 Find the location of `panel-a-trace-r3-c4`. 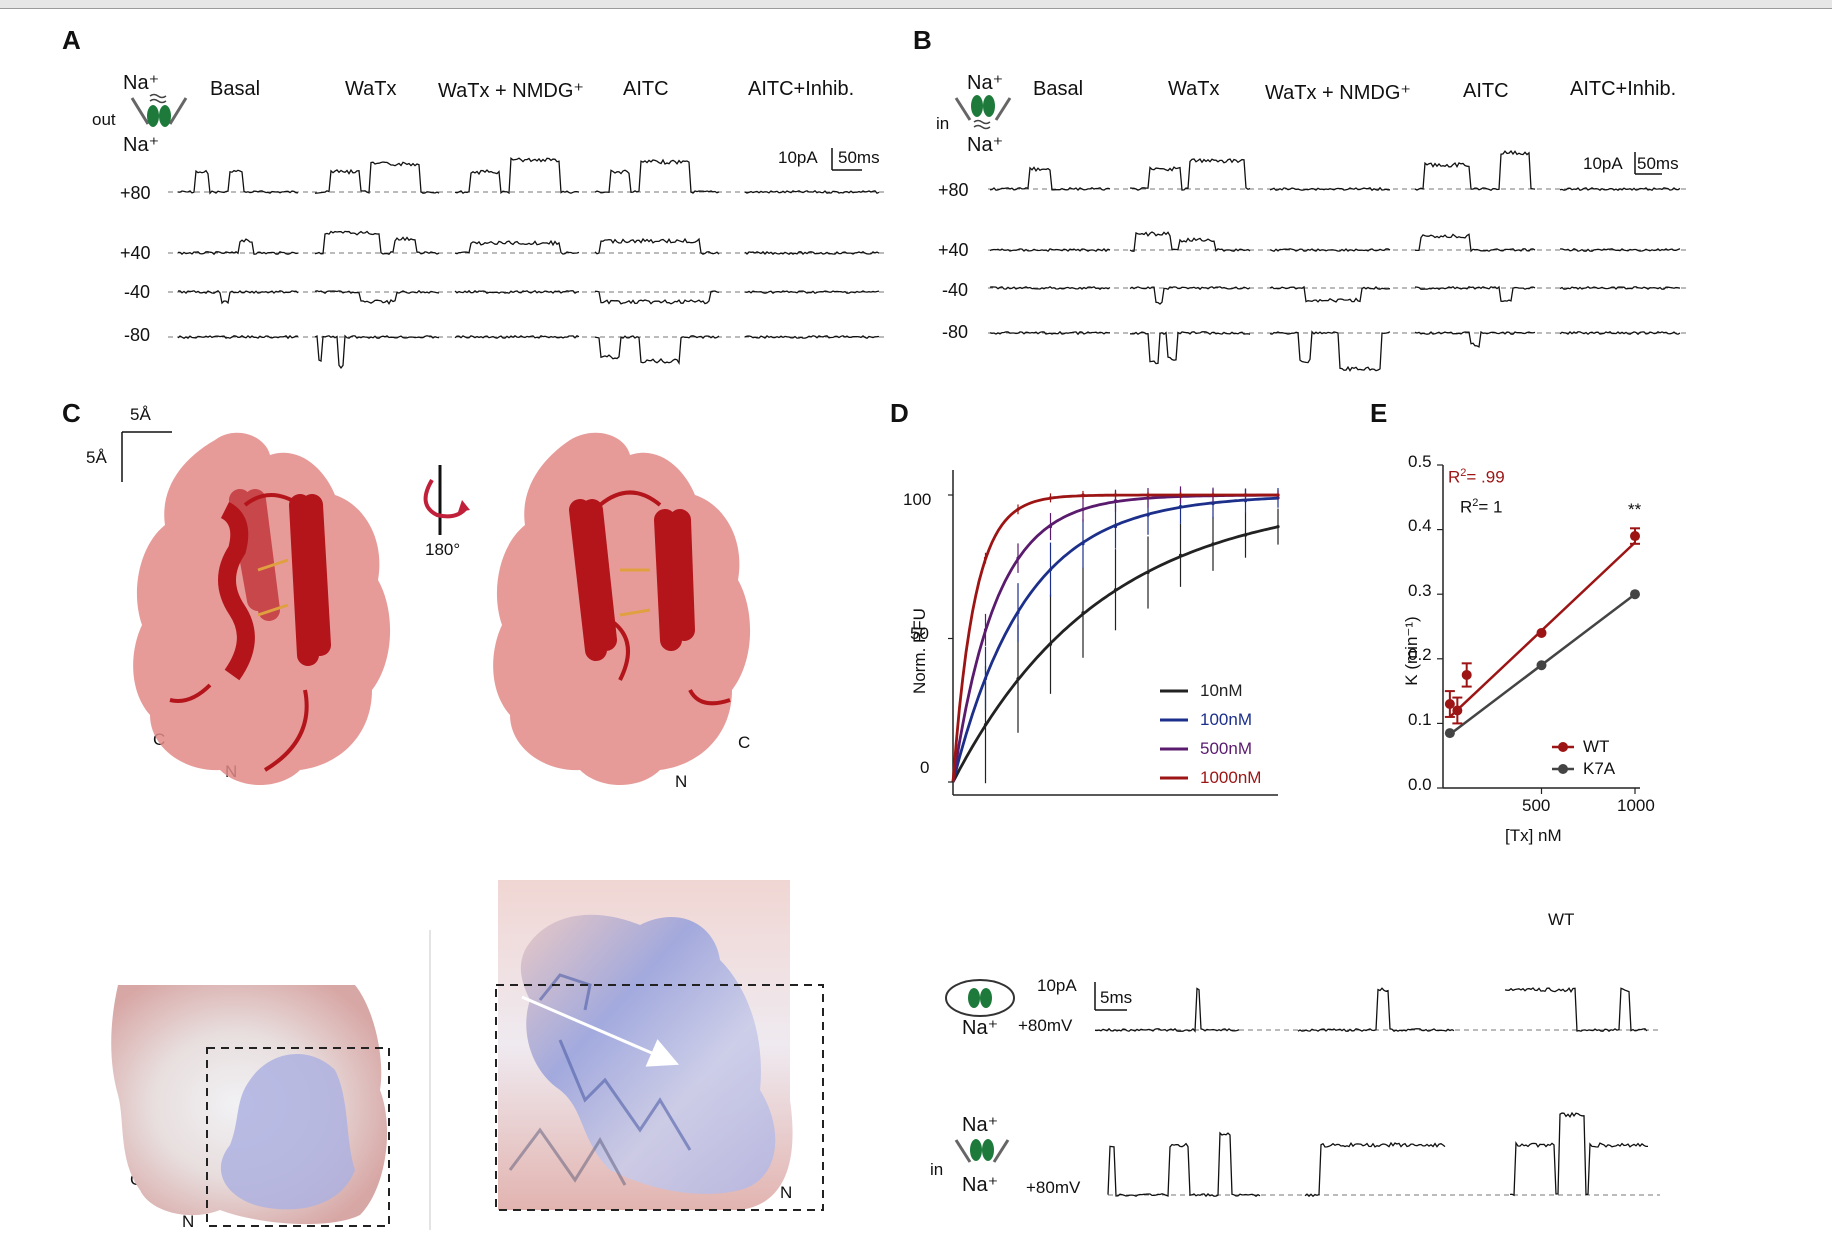

panel-a-trace-r3-c4 is located at coordinates (812, 337).